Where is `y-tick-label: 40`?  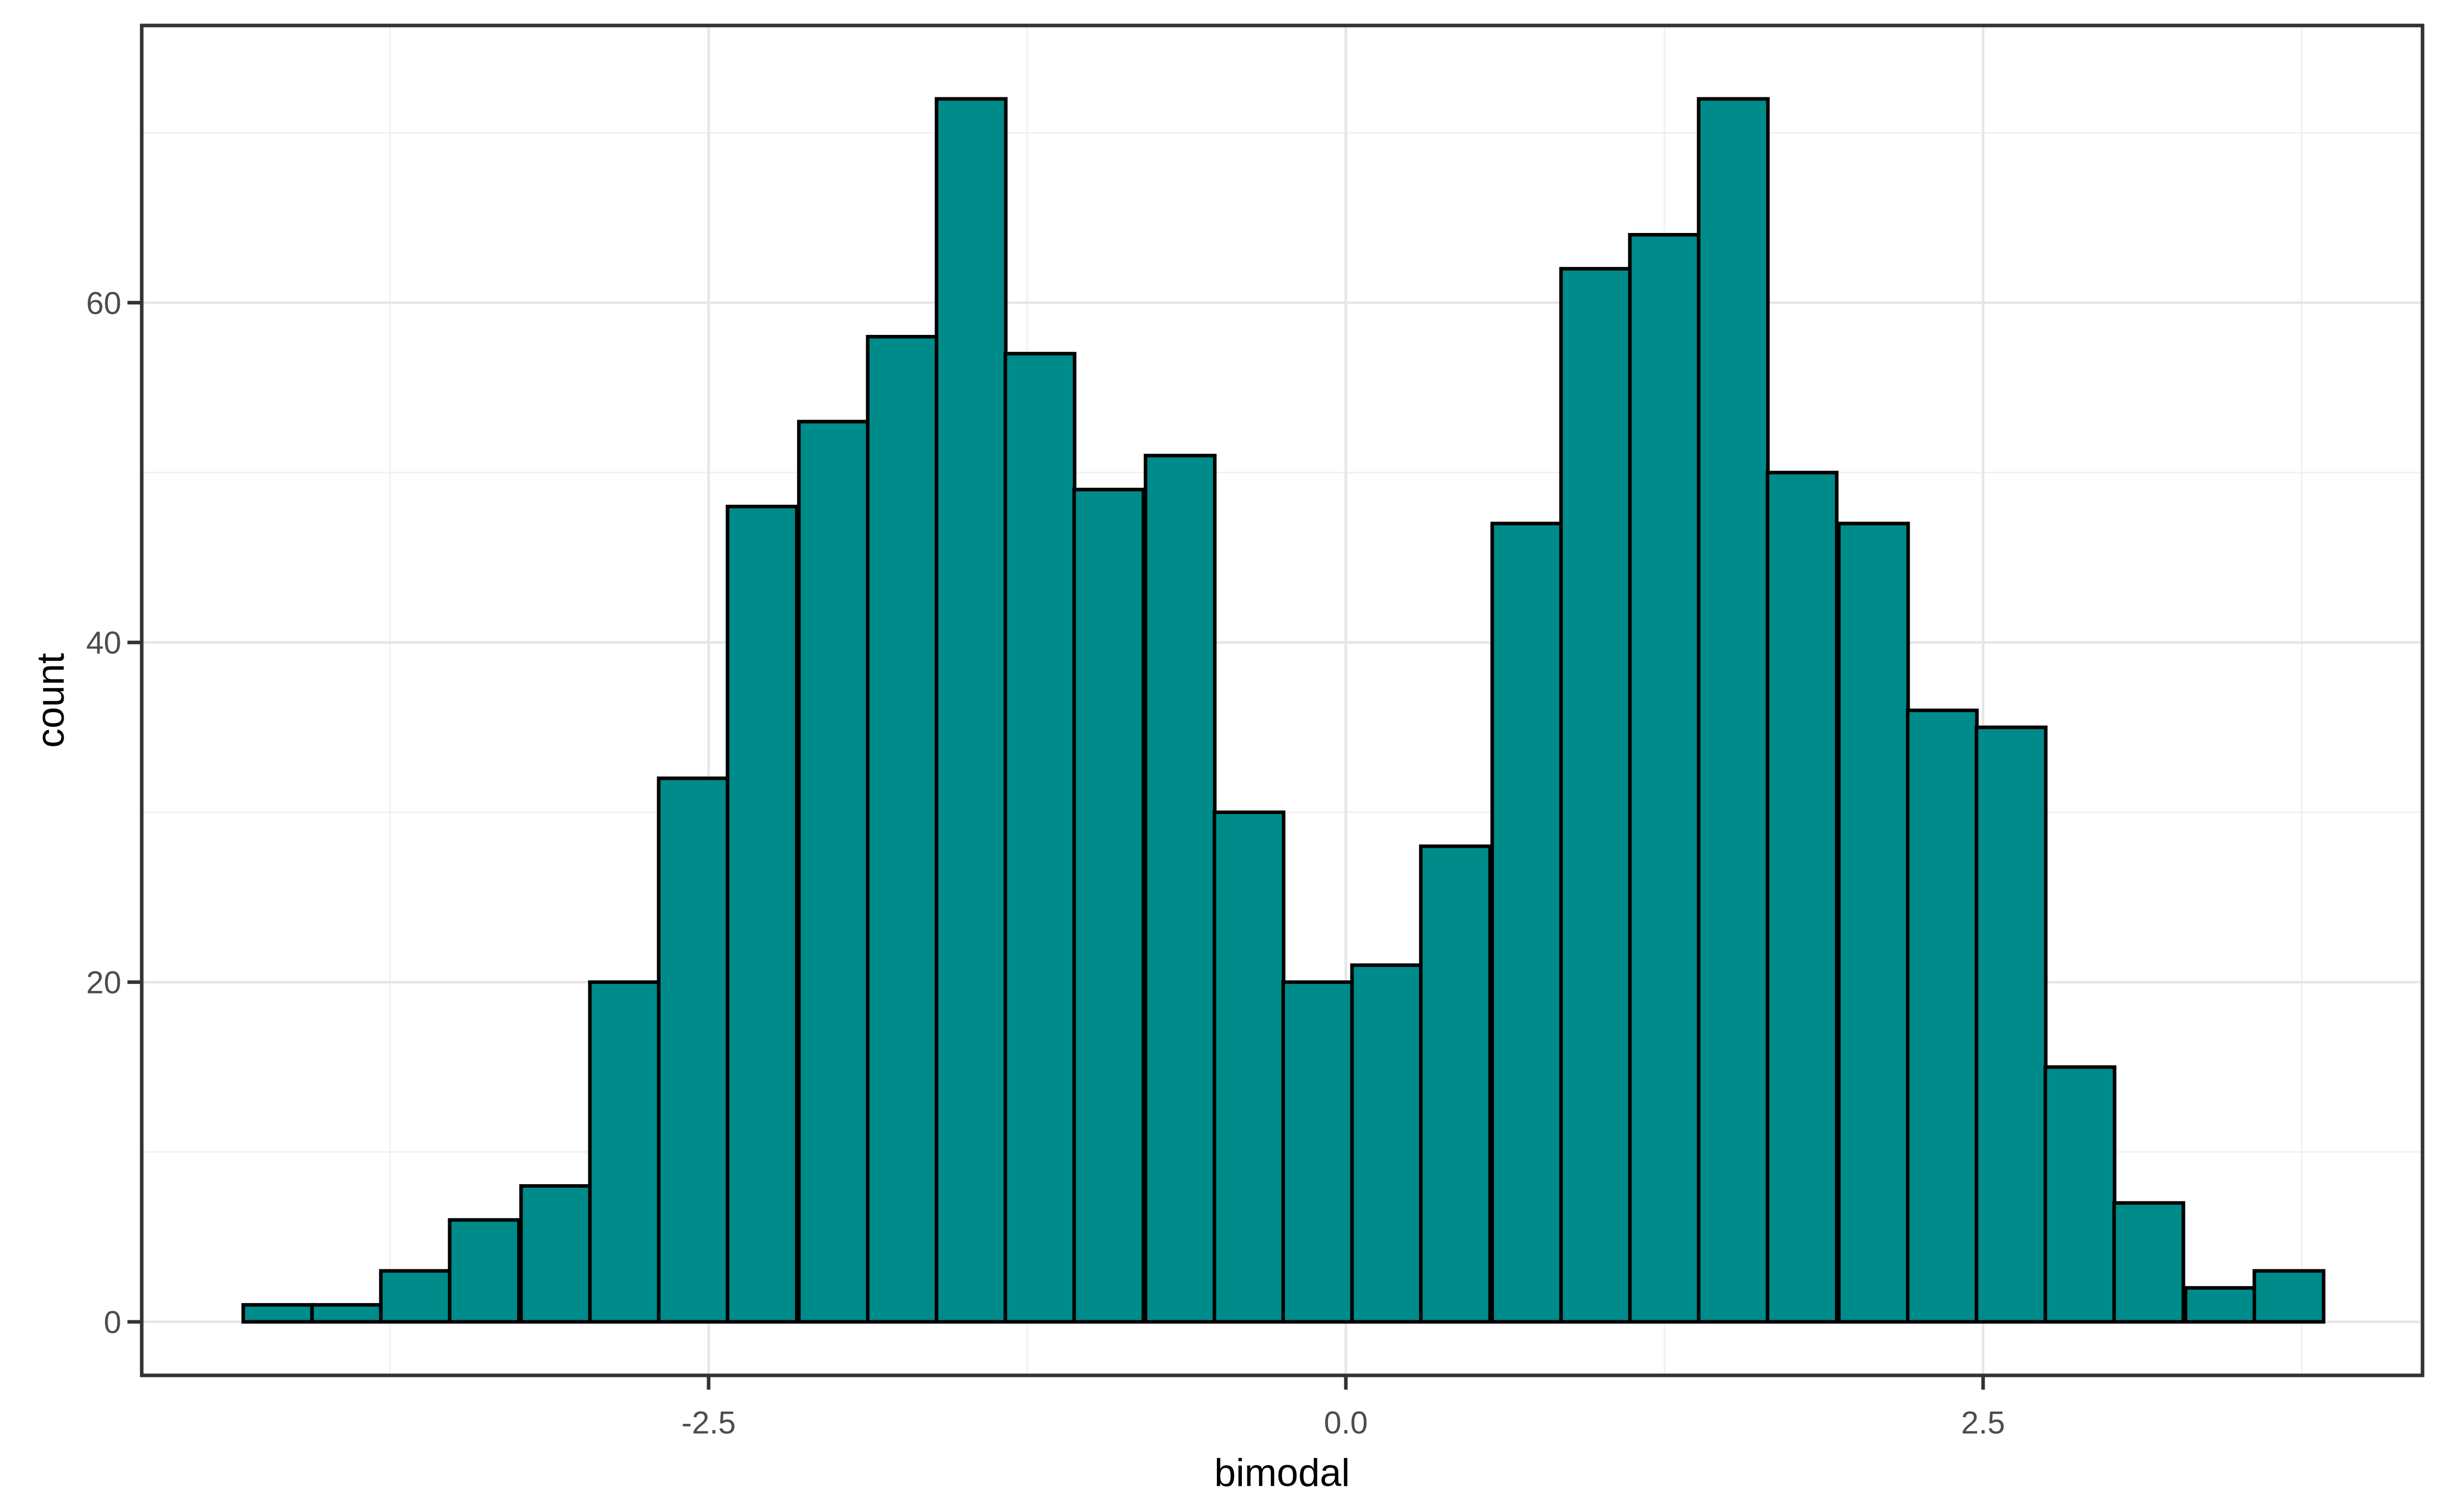
y-tick-label: 40 is located at coordinates (103, 643).